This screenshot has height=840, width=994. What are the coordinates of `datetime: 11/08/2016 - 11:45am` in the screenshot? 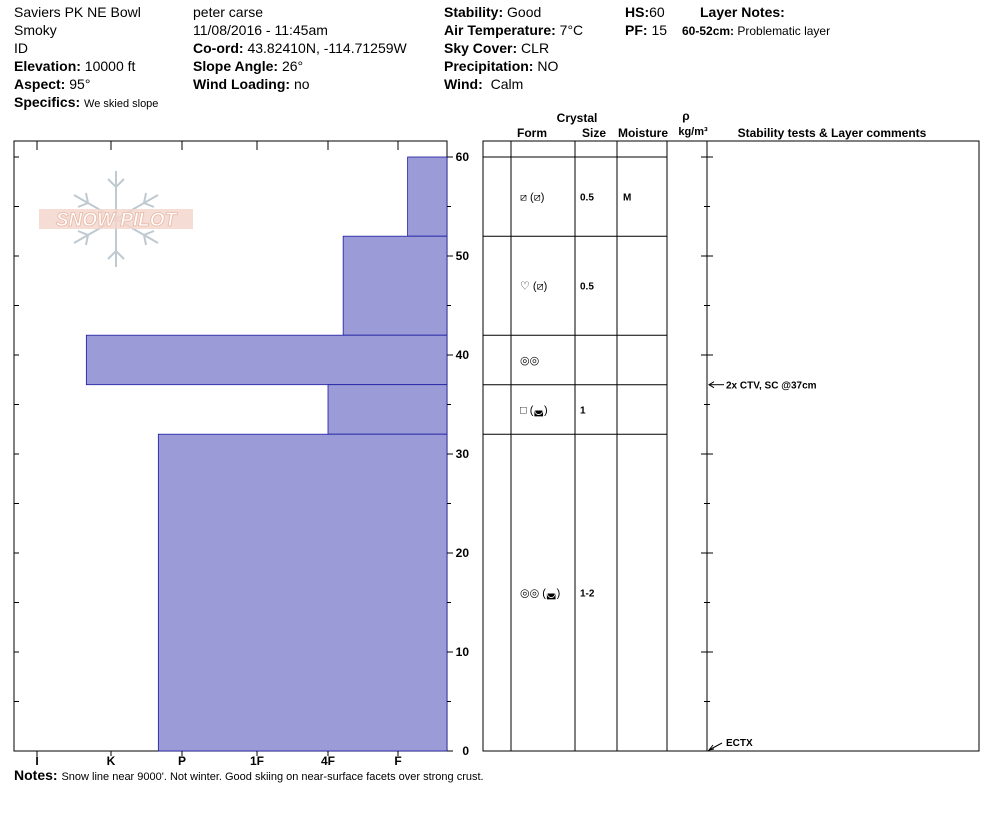 It's located at (260, 30).